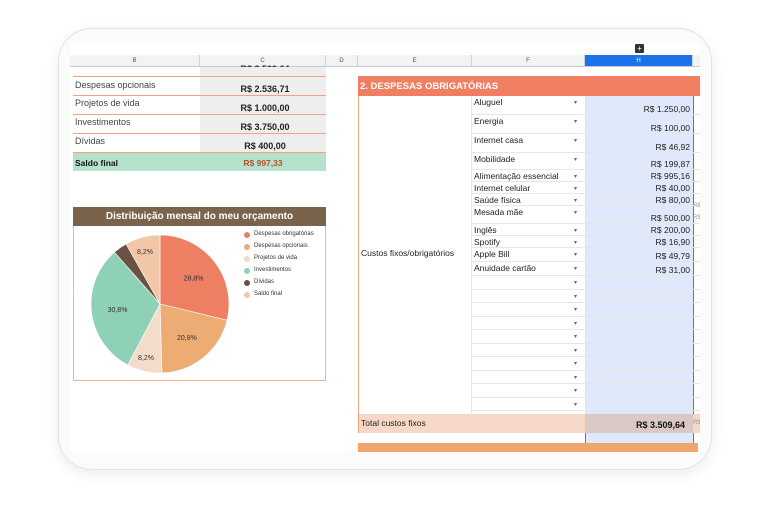 This screenshot has height=513, width=768. What do you see at coordinates (639, 61) in the screenshot?
I see `column-header-h: H` at bounding box center [639, 61].